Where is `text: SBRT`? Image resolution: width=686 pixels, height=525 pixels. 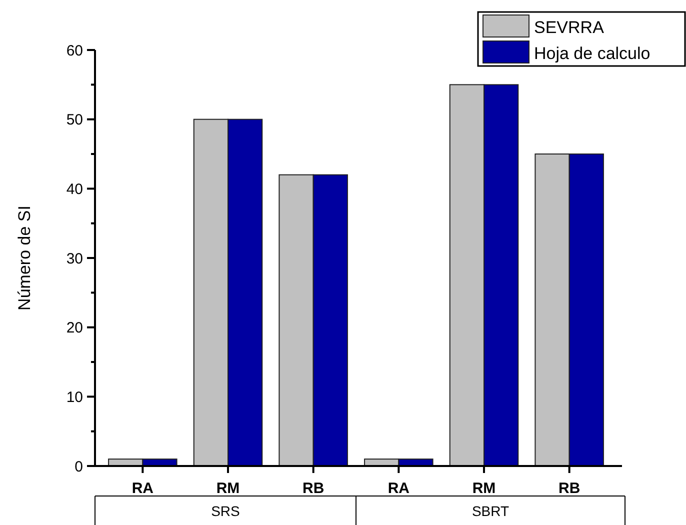 text: SBRT is located at coordinates (491, 511).